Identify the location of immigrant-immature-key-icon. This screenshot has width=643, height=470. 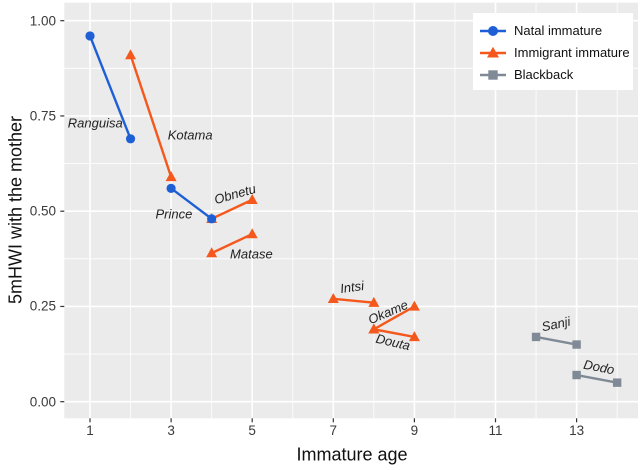
(493, 51).